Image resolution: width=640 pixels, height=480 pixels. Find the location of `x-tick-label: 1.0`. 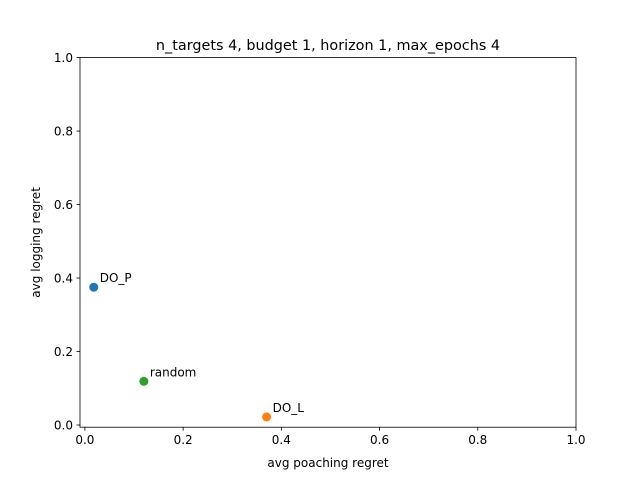

x-tick-label: 1.0 is located at coordinates (575, 440).